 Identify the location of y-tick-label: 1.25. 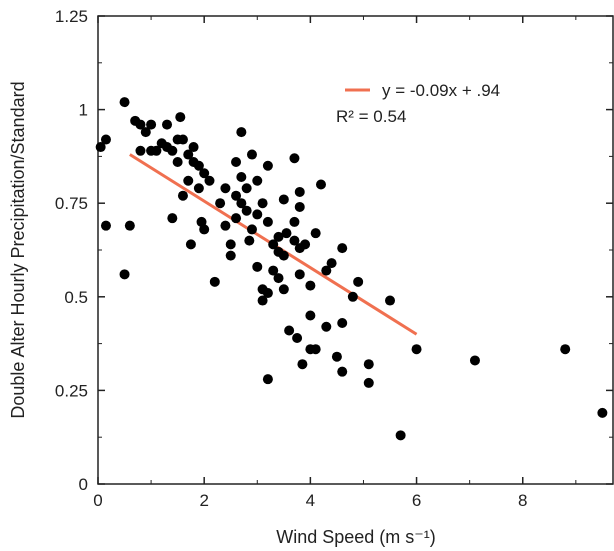
(71, 16).